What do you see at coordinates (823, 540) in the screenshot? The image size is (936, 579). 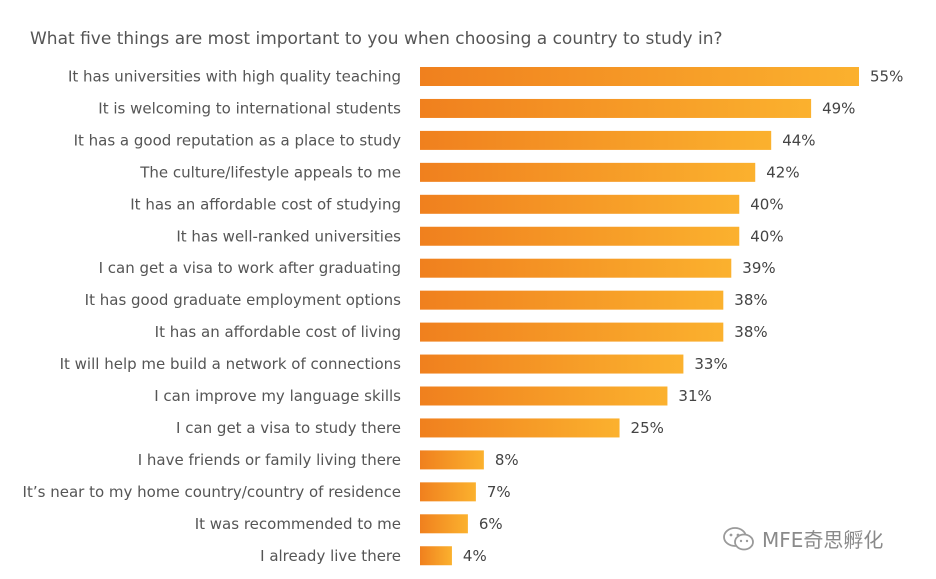 I see `watermark-text: MFE奇思孵化` at bounding box center [823, 540].